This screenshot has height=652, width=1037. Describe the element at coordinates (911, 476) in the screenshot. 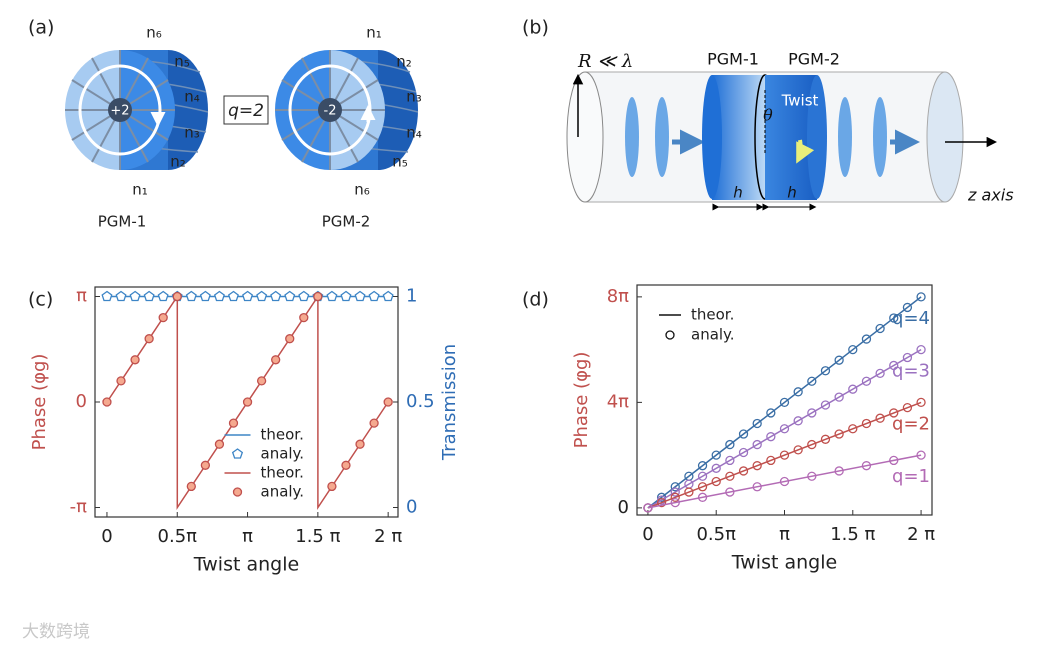

I see `series-label: q=1` at that location.